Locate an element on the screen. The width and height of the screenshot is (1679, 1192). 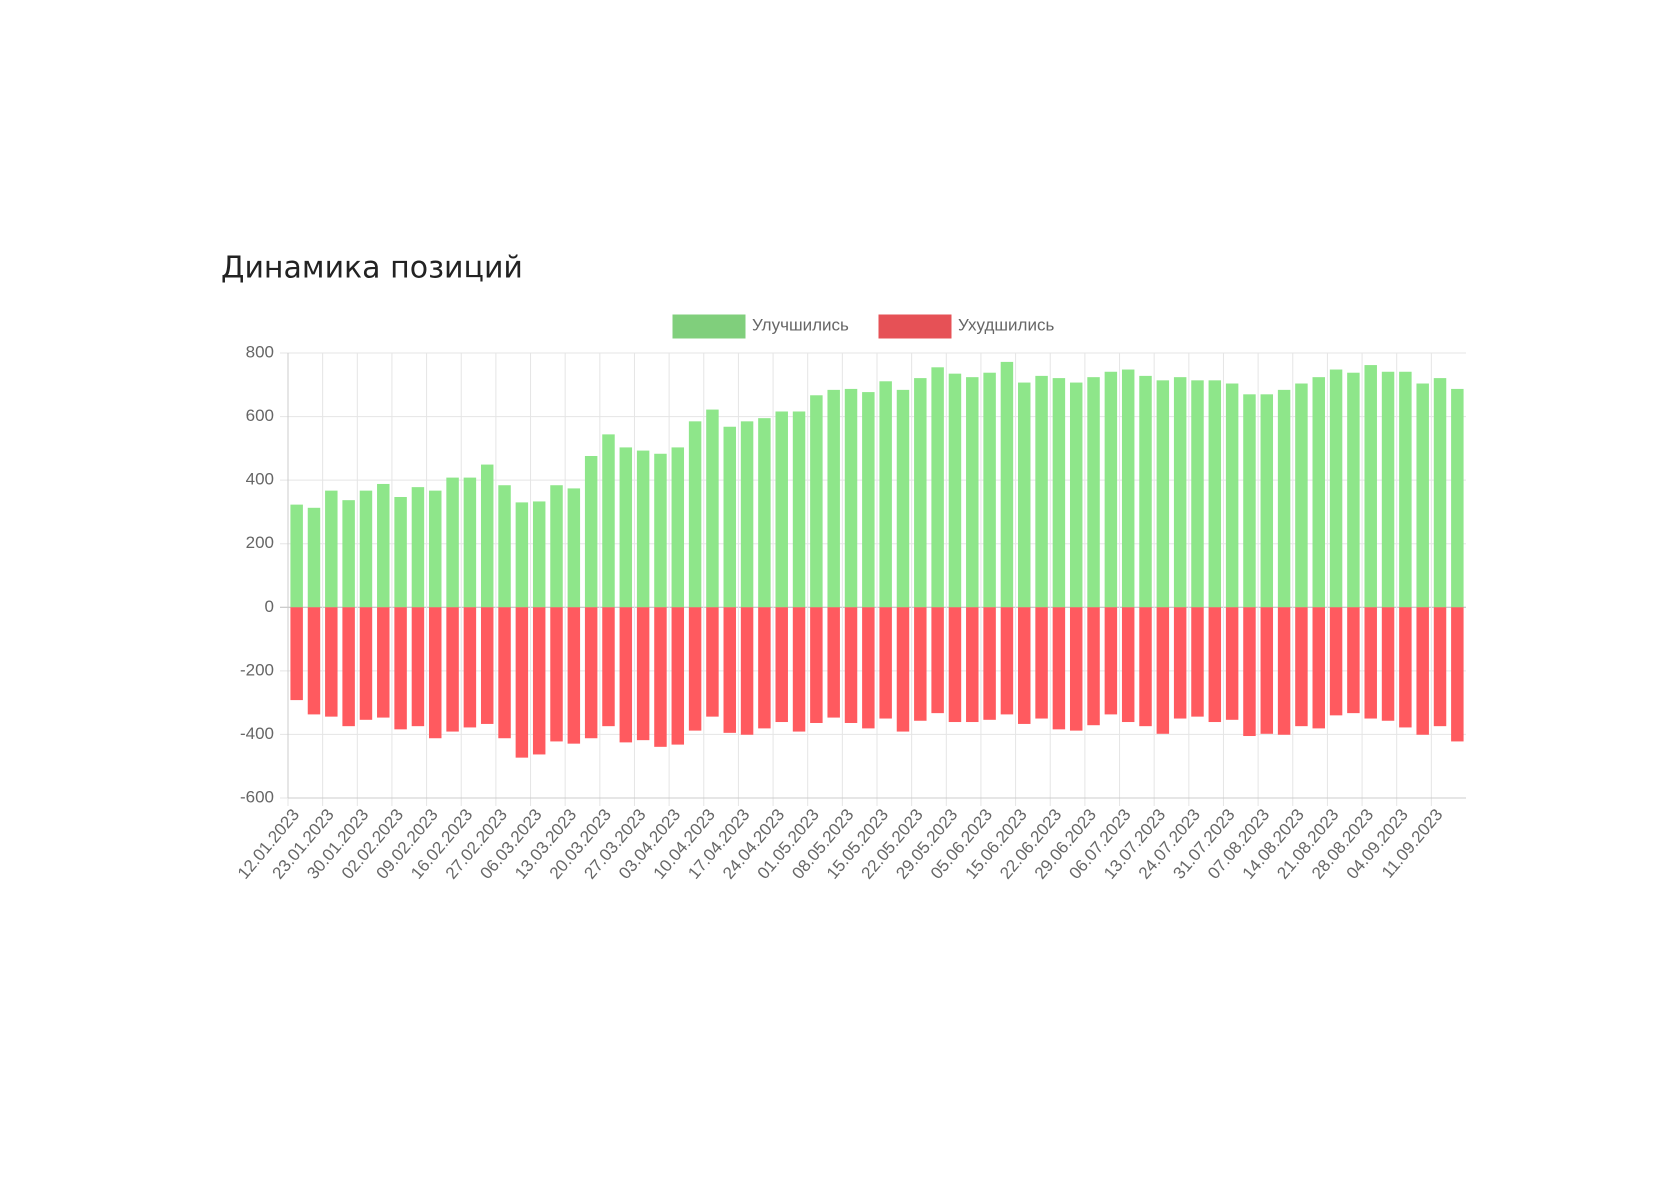
y-tick-label: -400 is located at coordinates (257, 733).